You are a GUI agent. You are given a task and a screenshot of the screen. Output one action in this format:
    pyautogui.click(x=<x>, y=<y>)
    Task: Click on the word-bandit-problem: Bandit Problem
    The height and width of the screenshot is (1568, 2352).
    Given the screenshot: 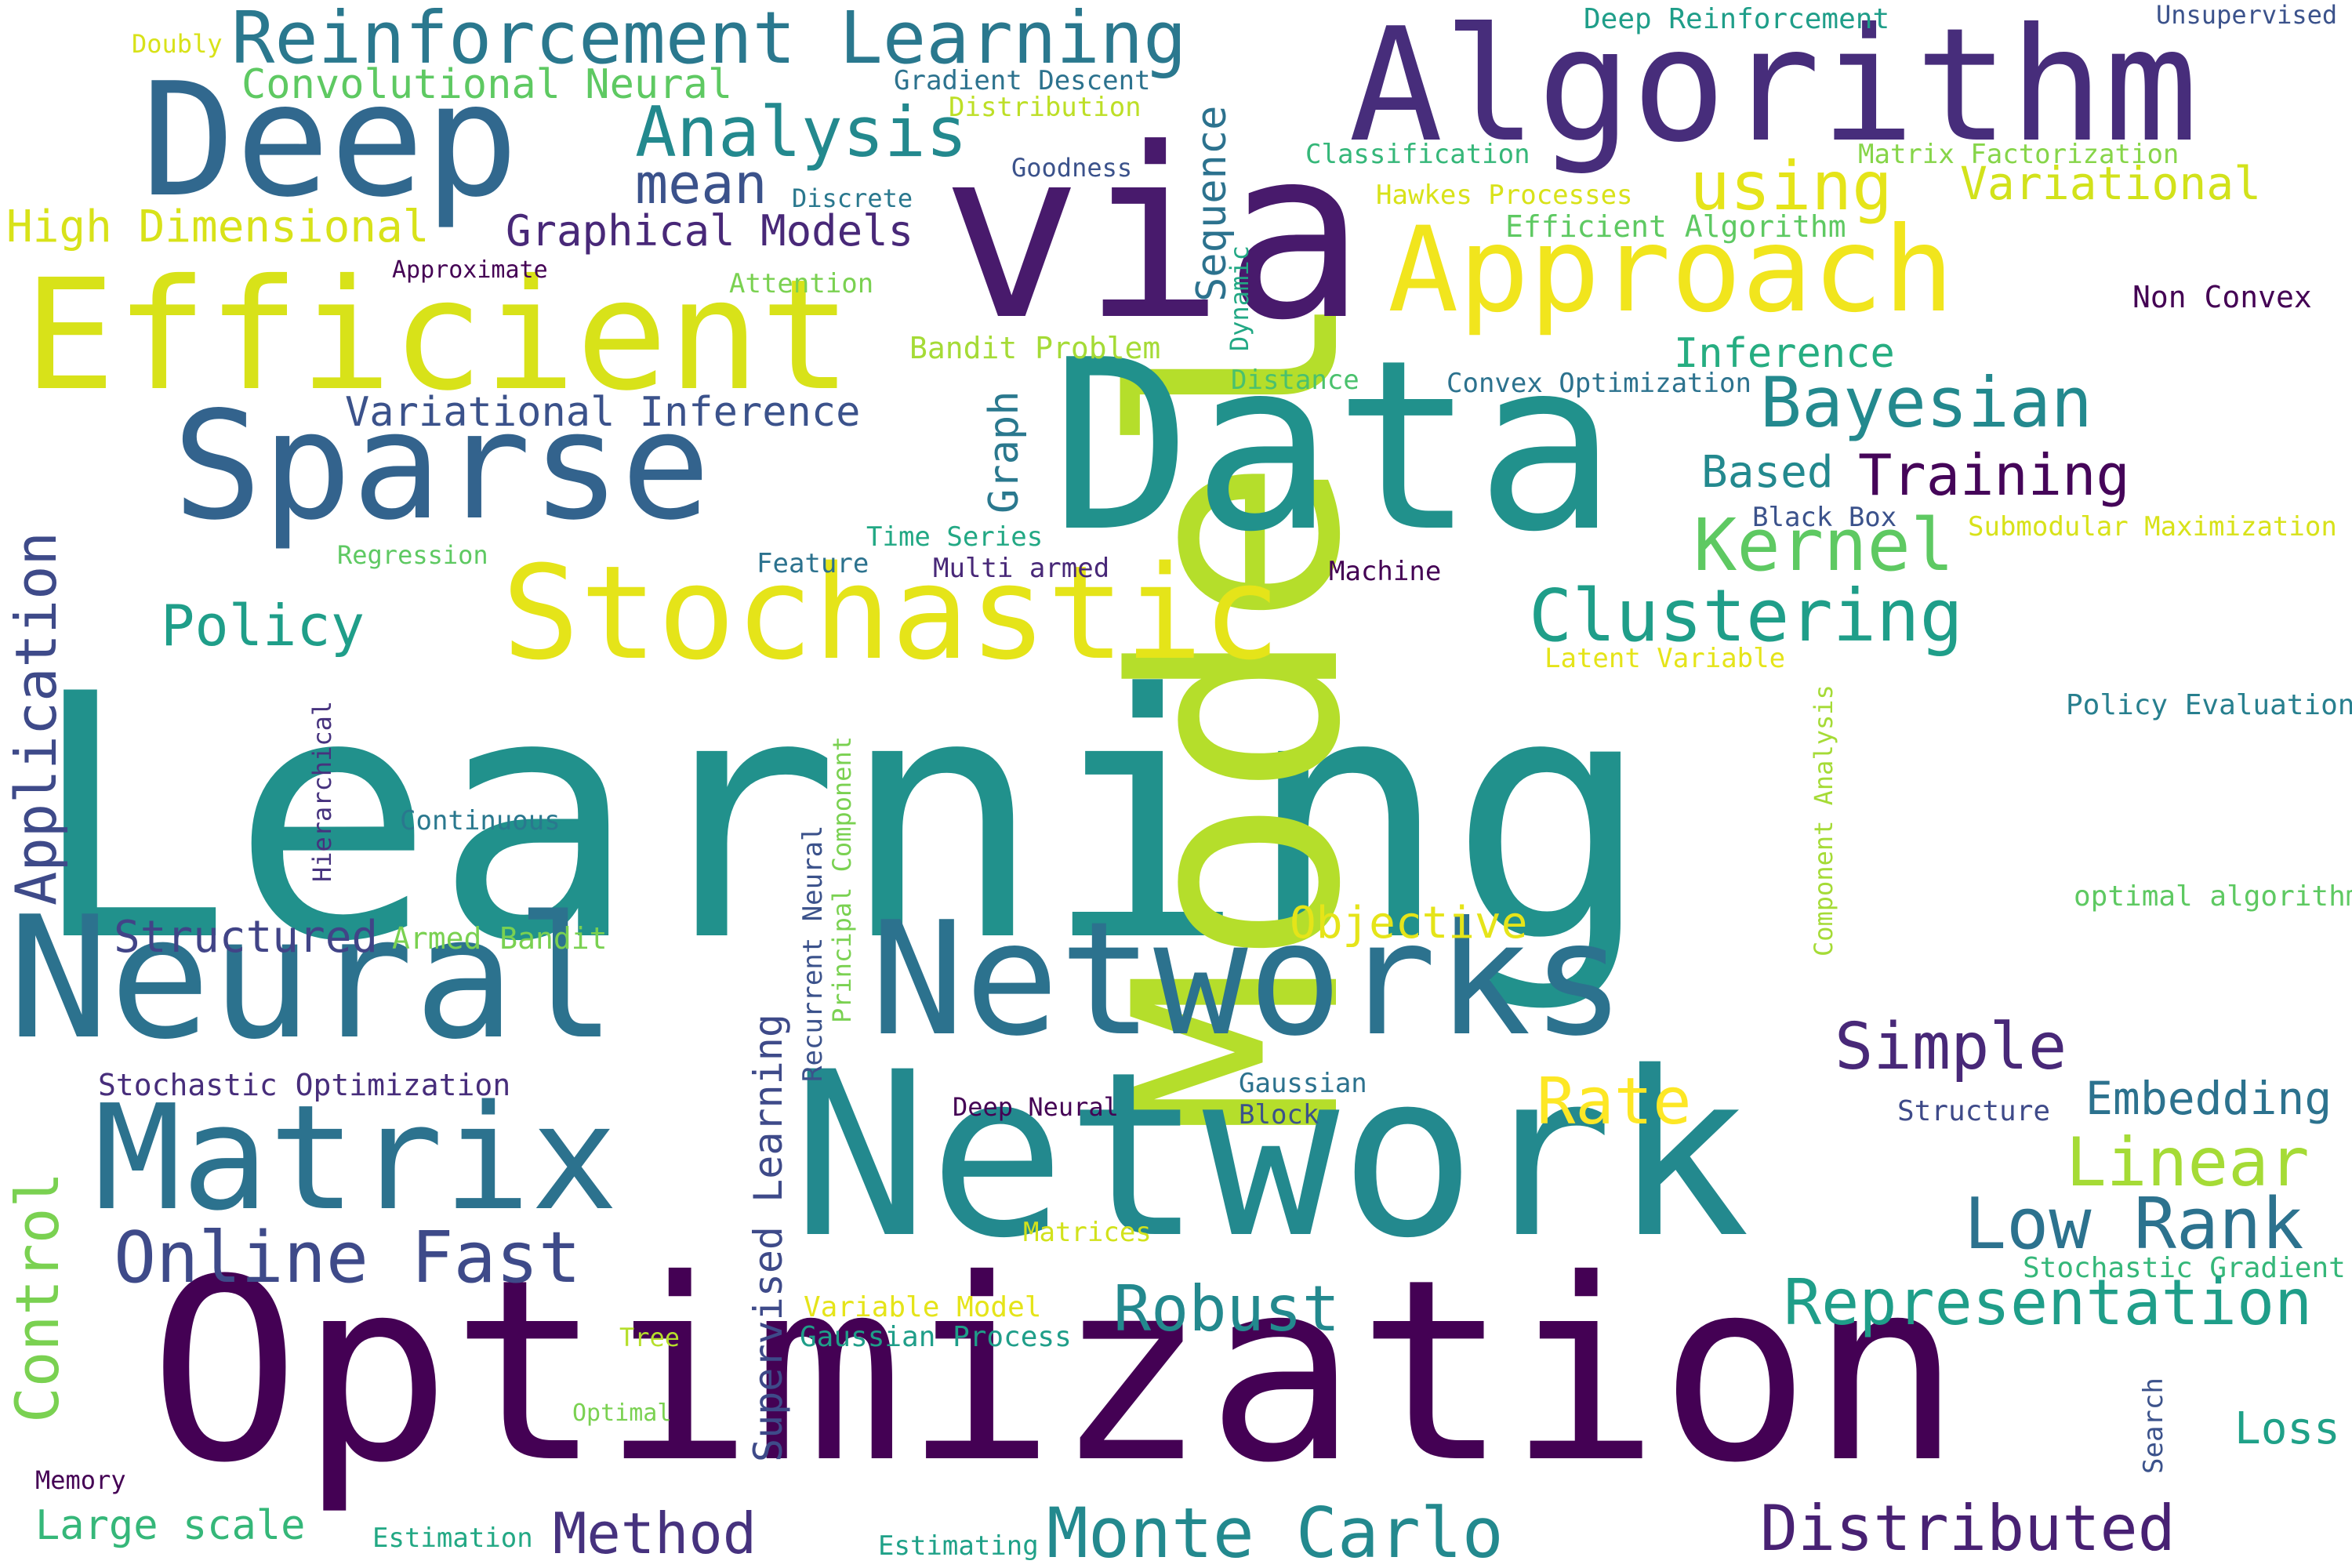 What is the action you would take?
    pyautogui.click(x=1035, y=348)
    